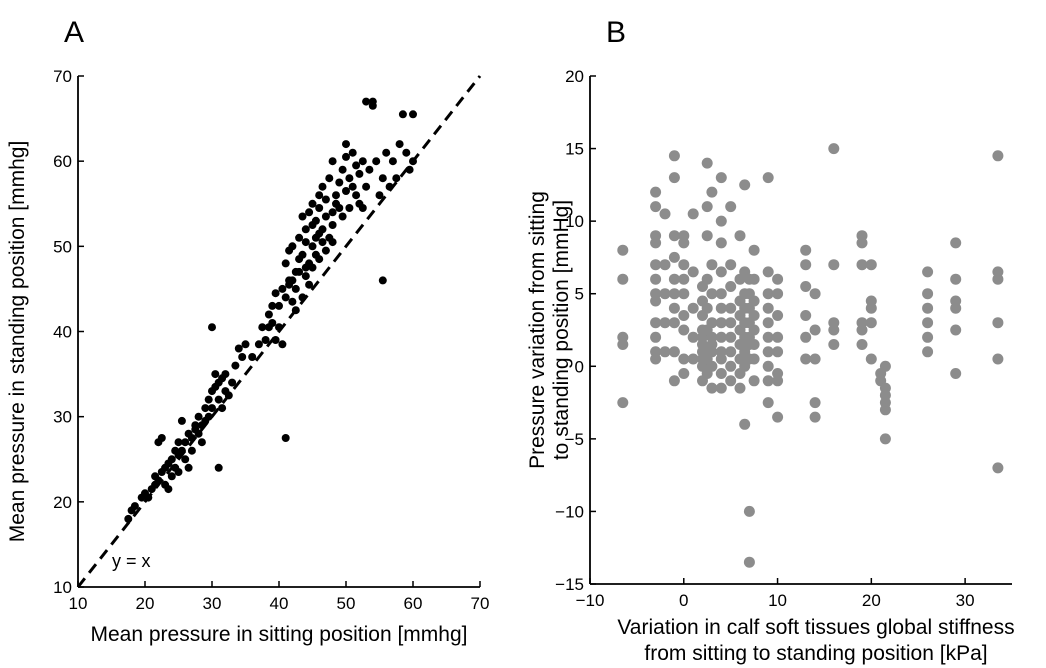  Describe the element at coordinates (278, 634) in the screenshot. I see `panel-a-x-axis-label: Mean pressure in sitting position [mmhg]` at that location.